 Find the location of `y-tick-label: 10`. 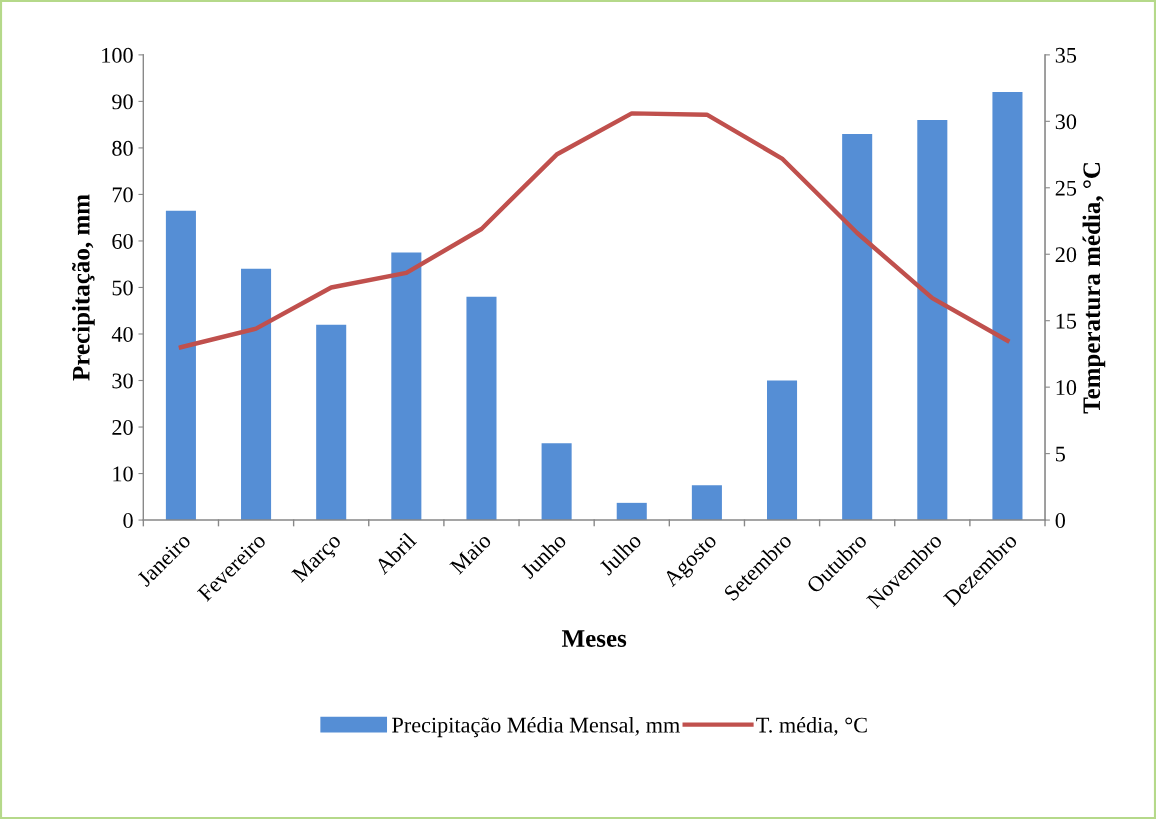

y-tick-label: 10 is located at coordinates (123, 474).